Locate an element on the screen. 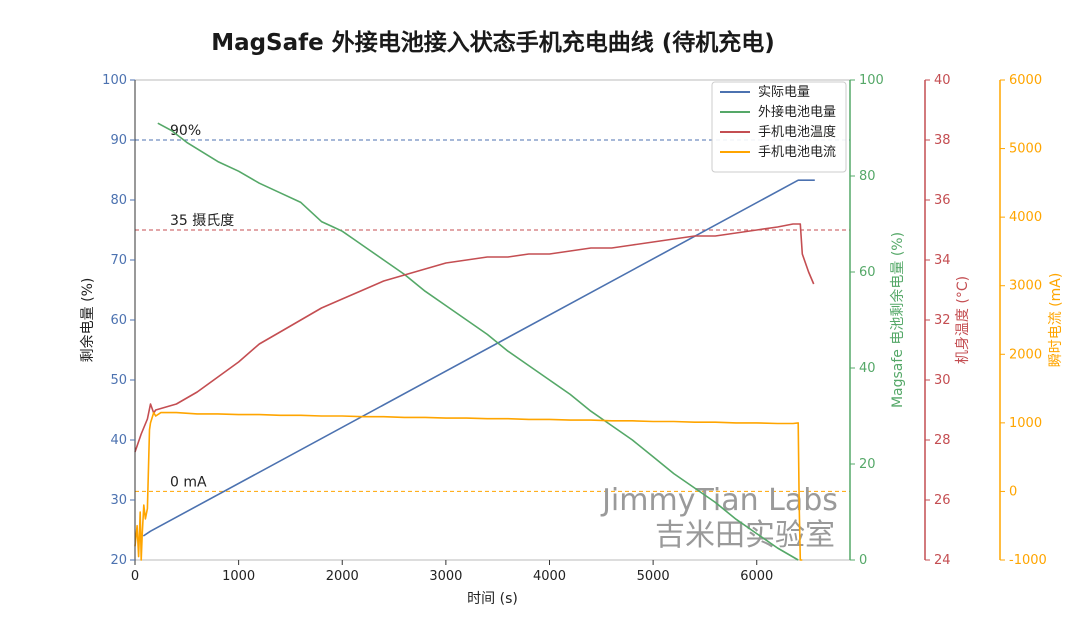 The image size is (1080, 630). right1-tick-label: 0 is located at coordinates (863, 560).